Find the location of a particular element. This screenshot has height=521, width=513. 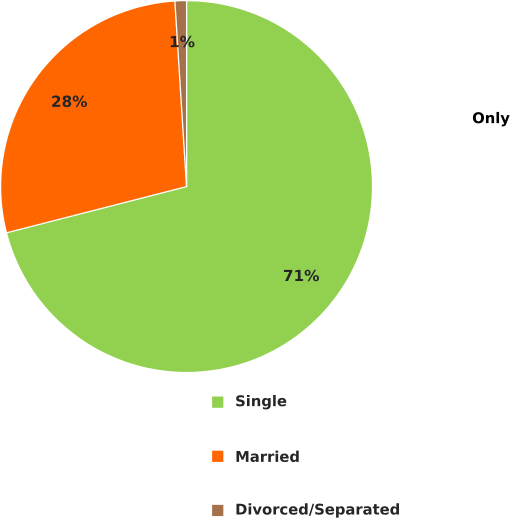

data-label: 71% is located at coordinates (301, 276).